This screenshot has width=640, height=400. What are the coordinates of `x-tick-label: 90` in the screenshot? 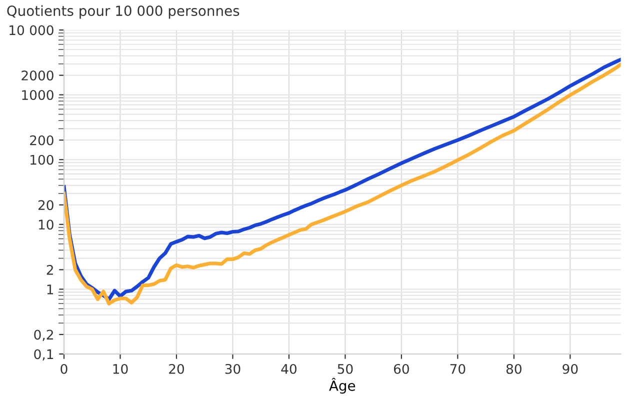 It's located at (570, 369).